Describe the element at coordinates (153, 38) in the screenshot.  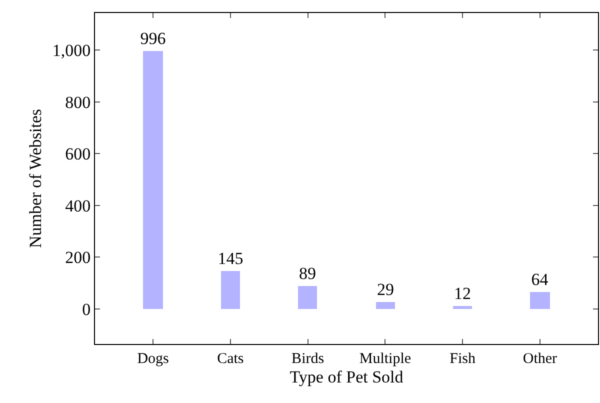
I see `data-label: 996` at that location.